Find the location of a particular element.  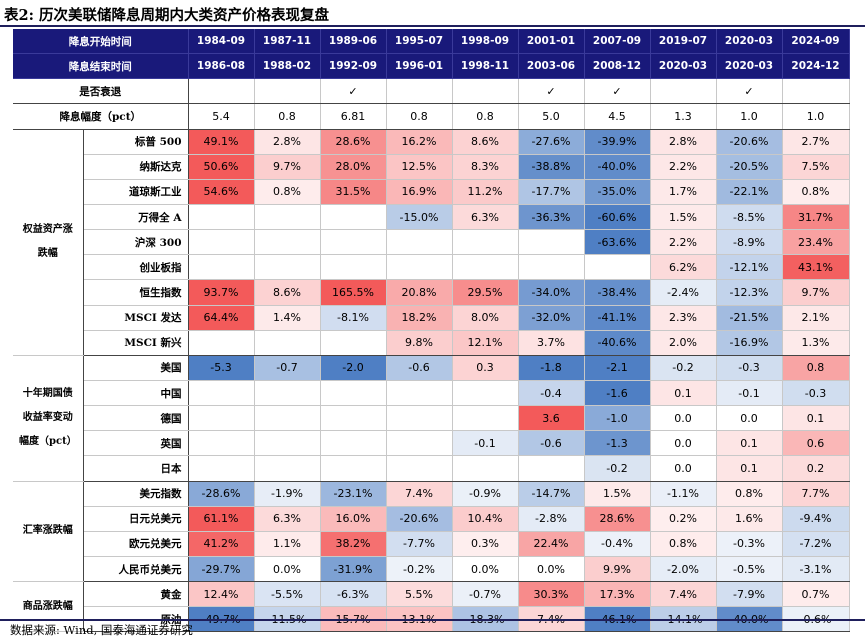

header-end-date-7: 2020-03 is located at coordinates (683, 66).